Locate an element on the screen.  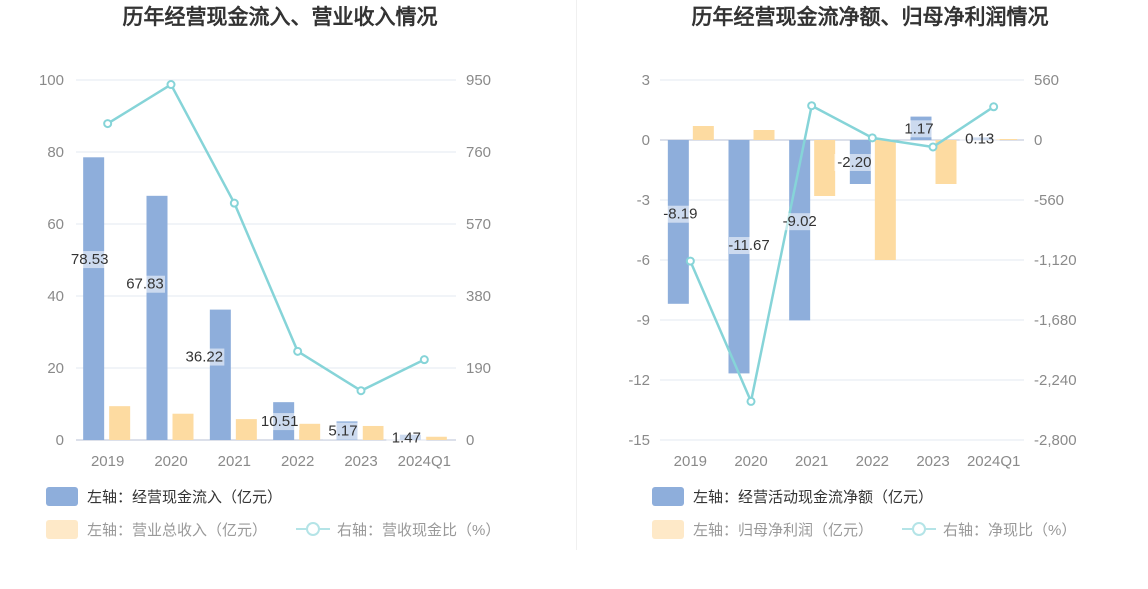
legend-item-net-cashflow: 左轴：经营活动现金流净额（亿元） is located at coordinates (792, 496).